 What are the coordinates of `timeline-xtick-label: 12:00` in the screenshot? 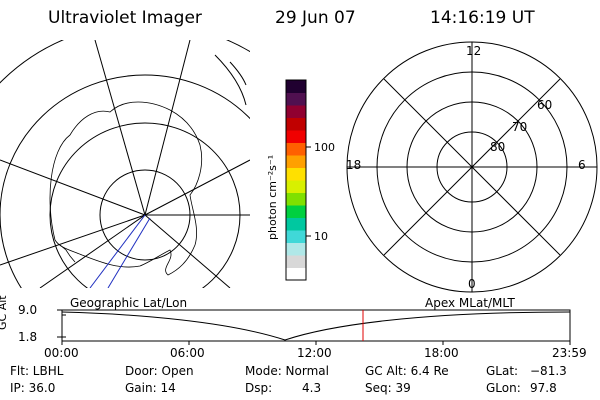 It's located at (314, 353).